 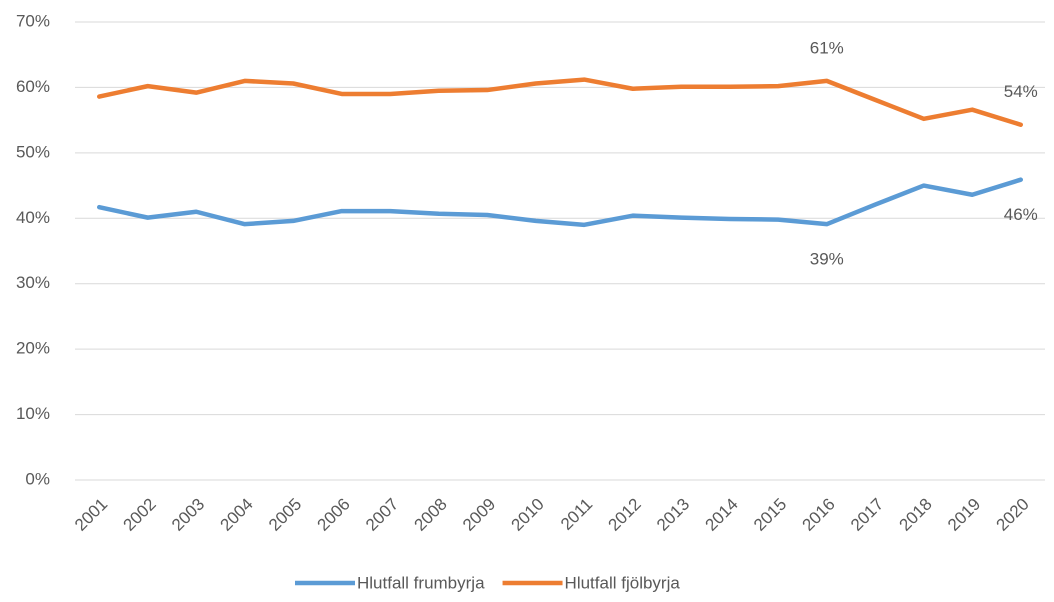 I want to click on y-tick-label: 60%, so click(x=33, y=86).